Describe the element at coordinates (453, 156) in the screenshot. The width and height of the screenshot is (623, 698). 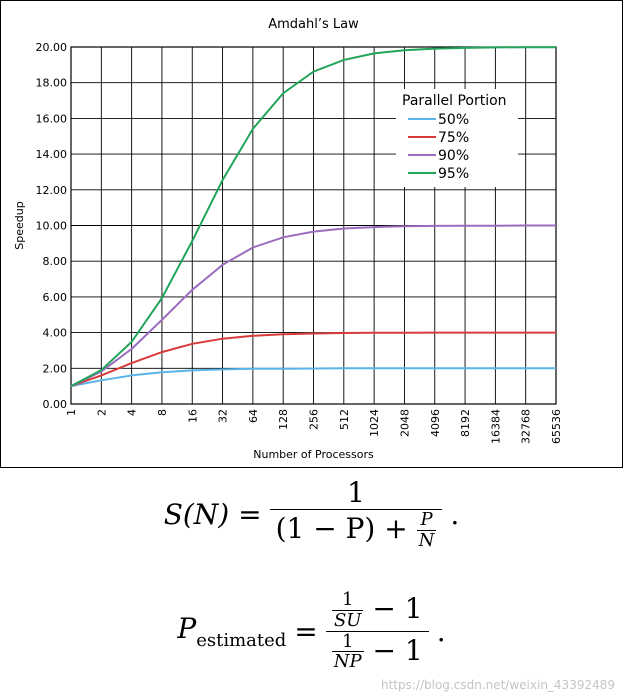
I see `legend-label: 90%` at that location.